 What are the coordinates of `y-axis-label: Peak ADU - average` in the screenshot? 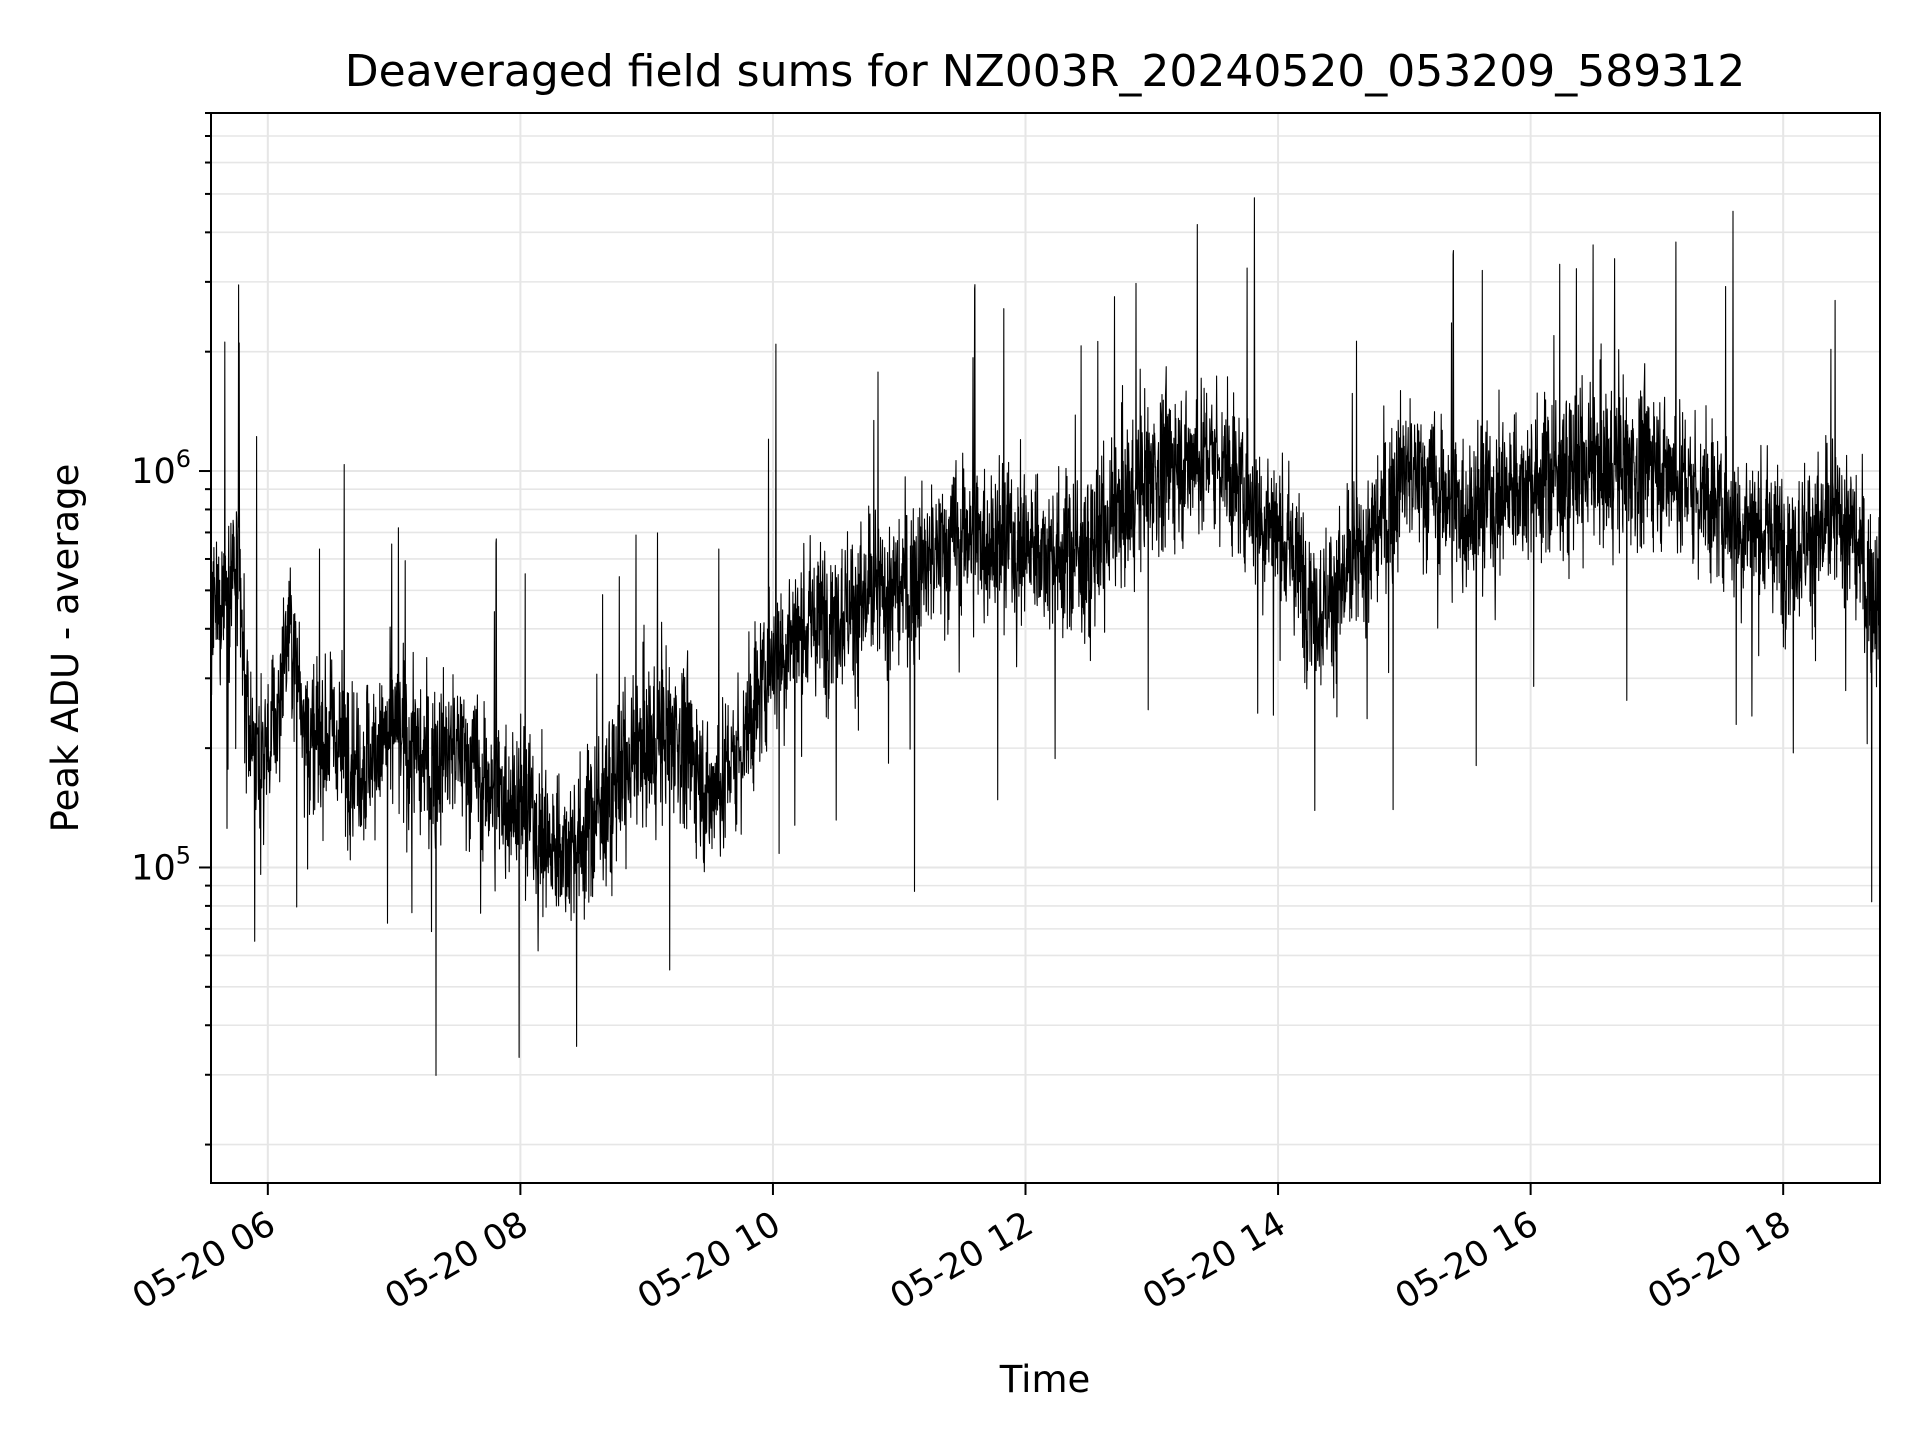 It's located at (65, 648).